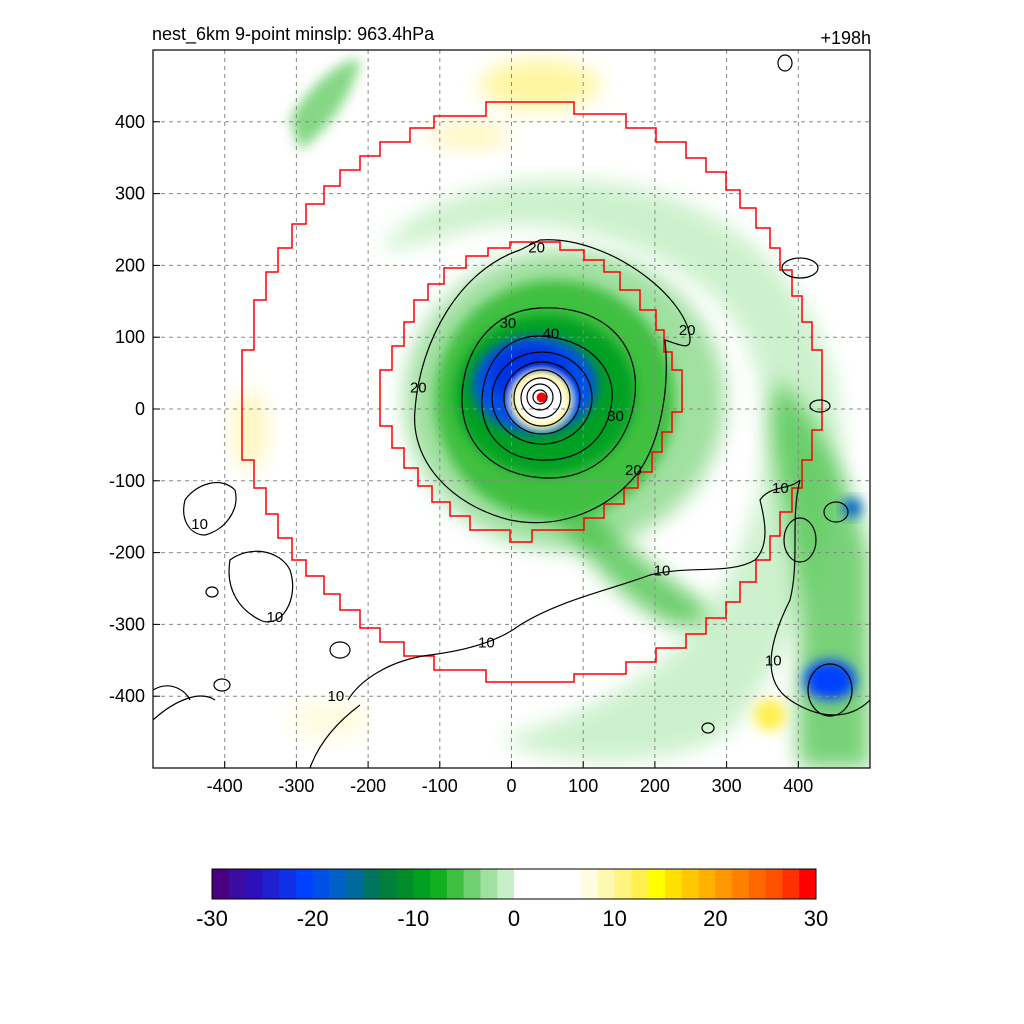 Image resolution: width=1024 pixels, height=1024 pixels. I want to click on contour-label-12: 10, so click(335, 696).